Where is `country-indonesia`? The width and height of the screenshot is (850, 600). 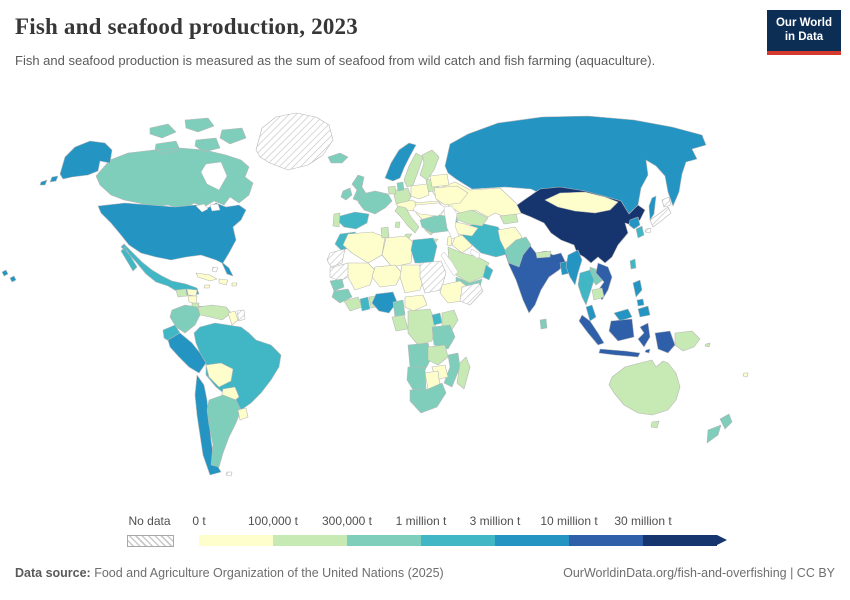
country-indonesia is located at coordinates (627, 336).